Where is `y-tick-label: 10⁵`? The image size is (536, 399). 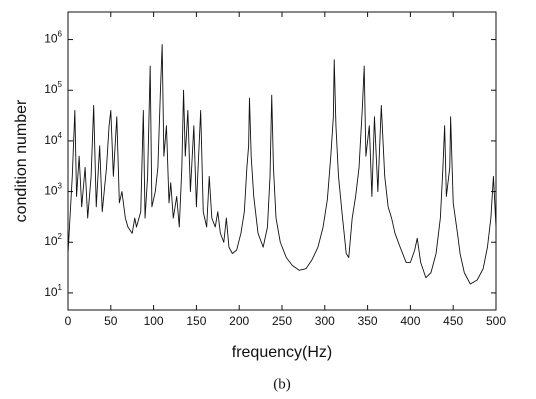
y-tick-label: 10⁵ is located at coordinates (53, 88).